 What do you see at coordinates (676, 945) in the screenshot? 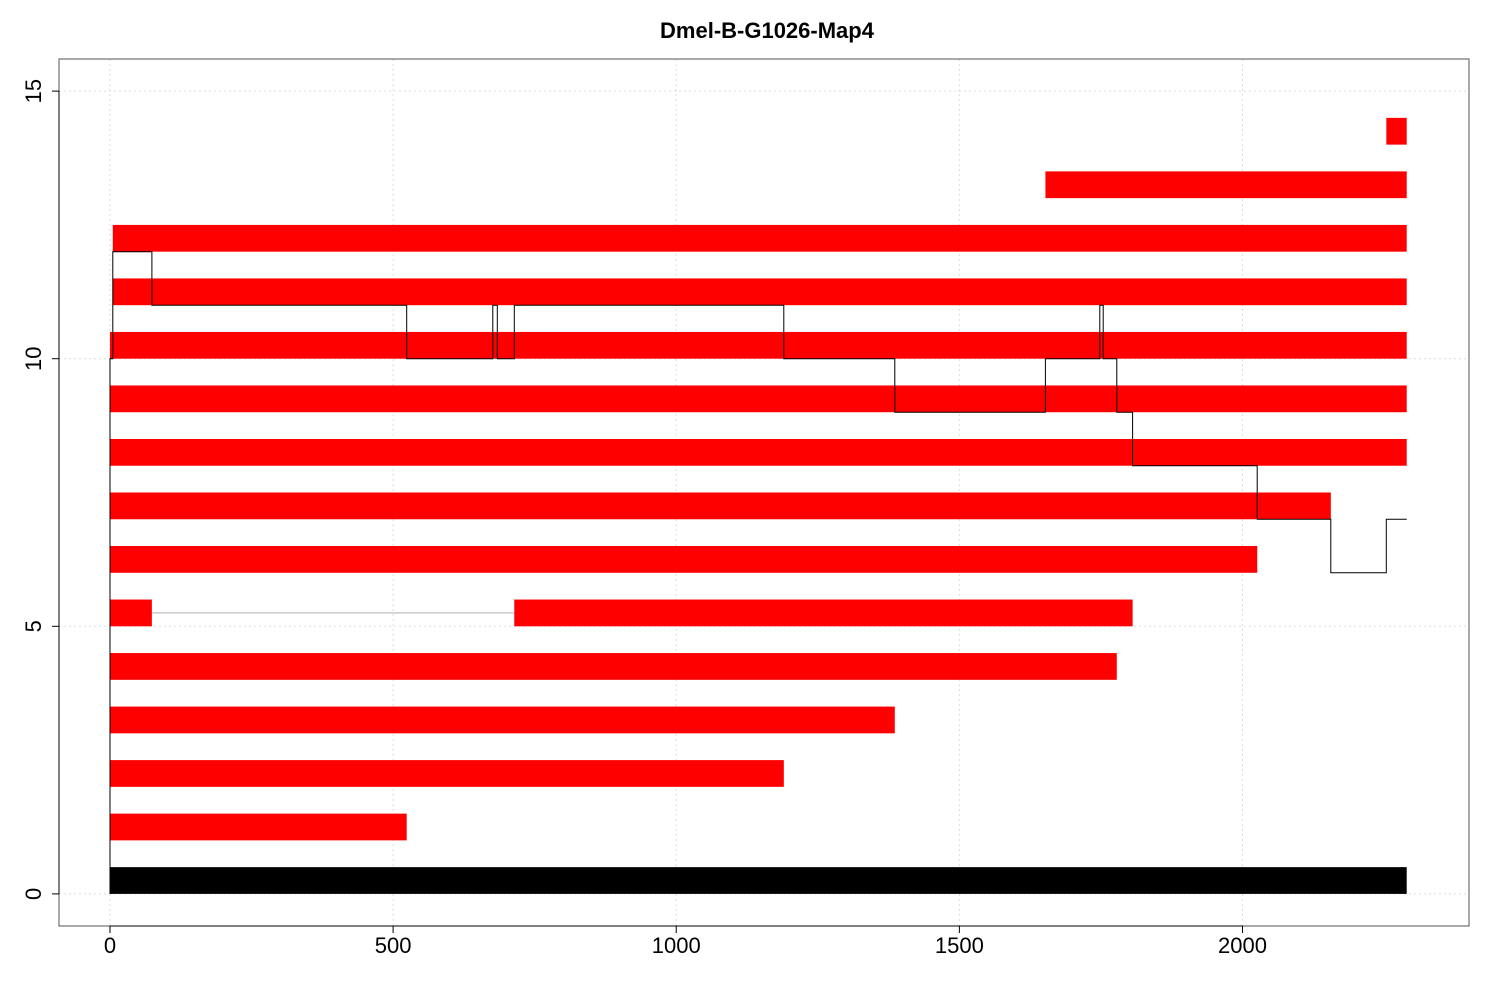
I see `x-tick-label: 1000` at bounding box center [676, 945].